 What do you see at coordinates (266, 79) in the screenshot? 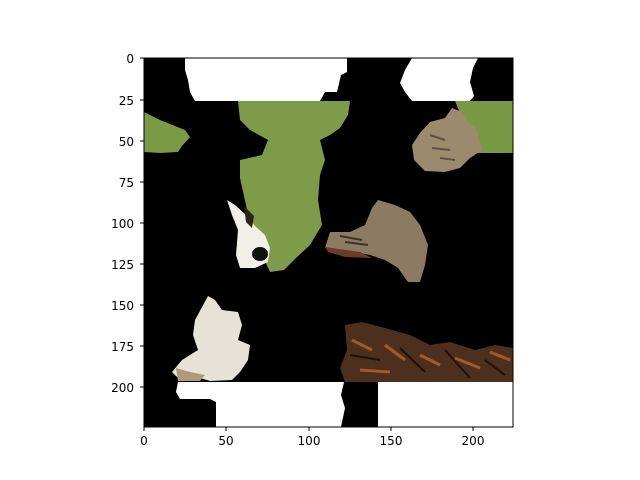
I see `white-region-top-left` at bounding box center [266, 79].